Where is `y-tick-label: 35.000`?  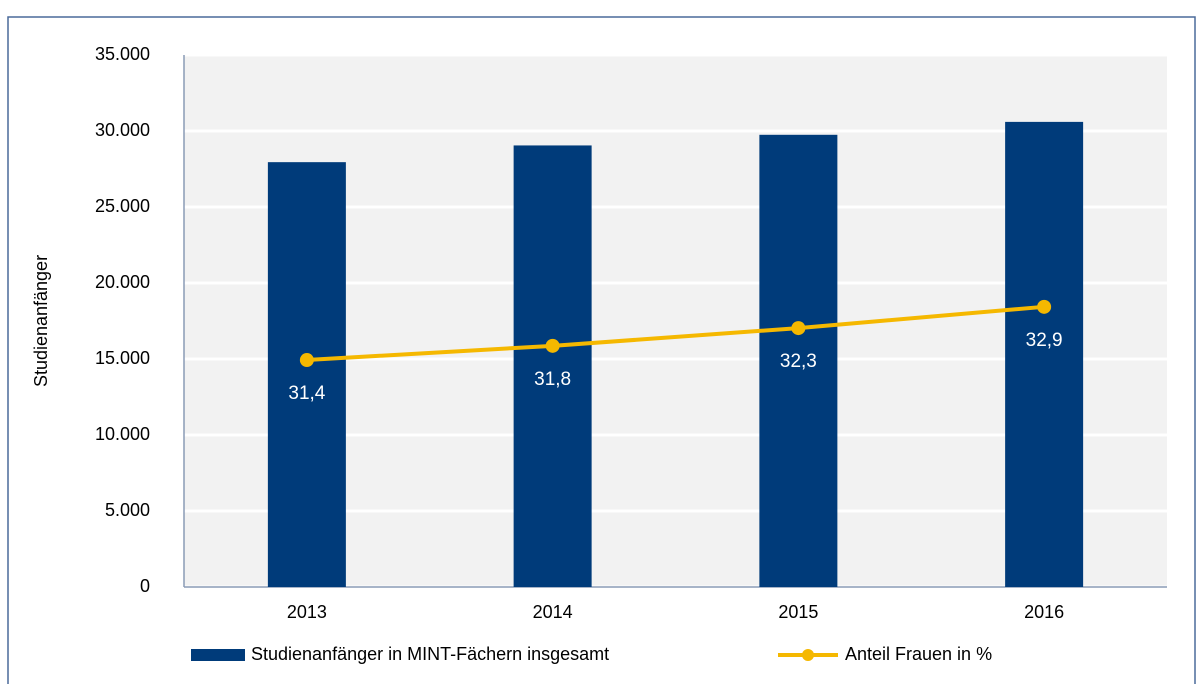 y-tick-label: 35.000 is located at coordinates (122, 54).